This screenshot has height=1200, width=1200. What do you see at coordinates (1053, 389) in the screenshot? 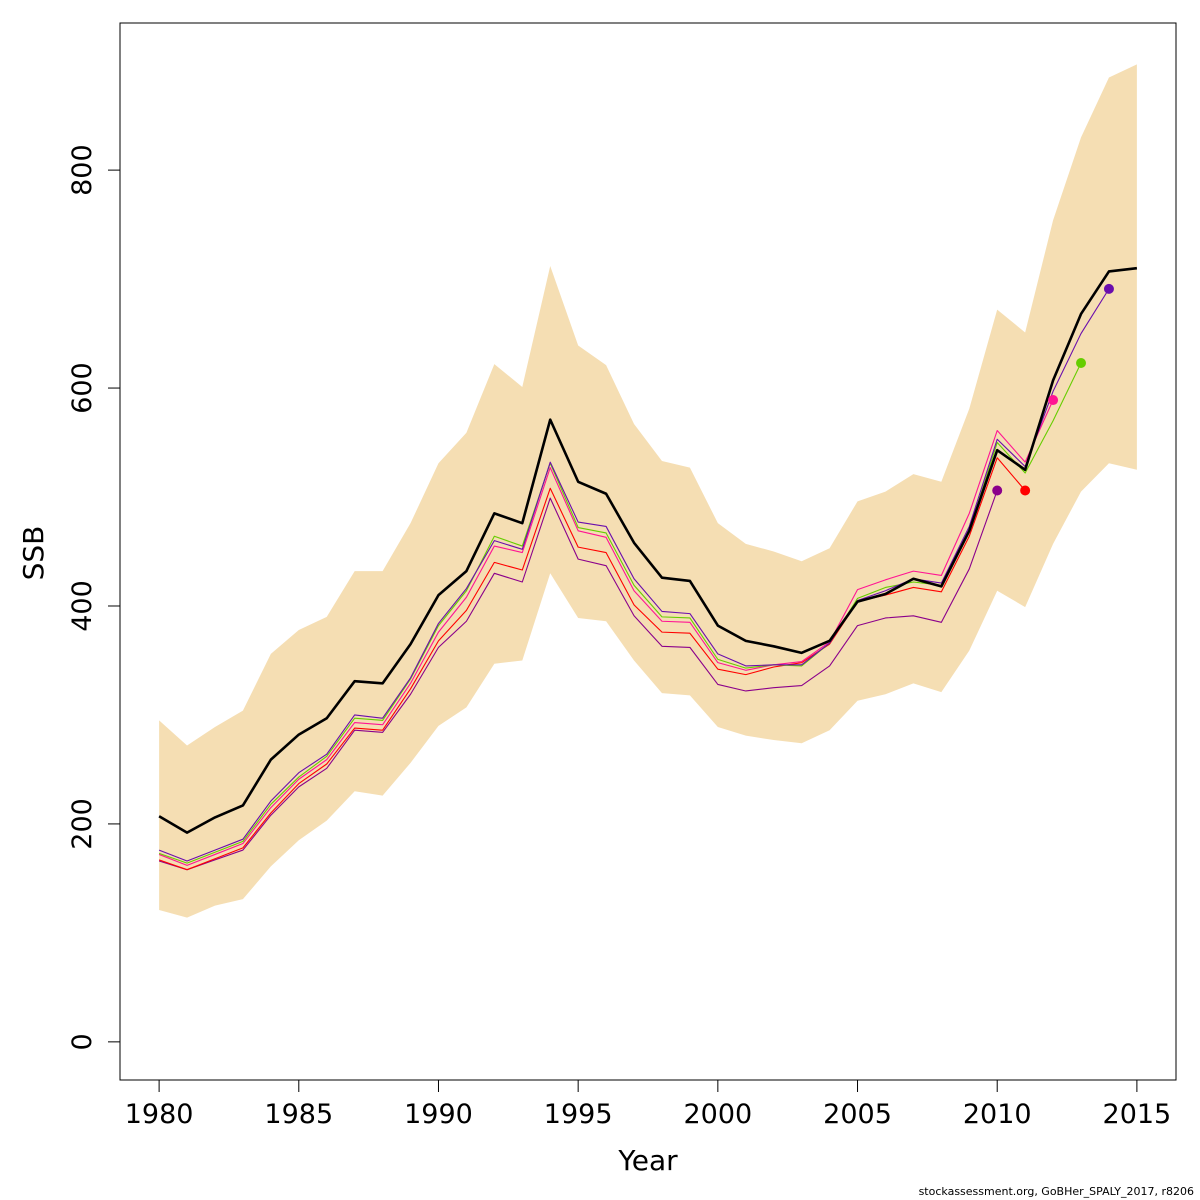
I see `end-points-layer` at bounding box center [1053, 389].